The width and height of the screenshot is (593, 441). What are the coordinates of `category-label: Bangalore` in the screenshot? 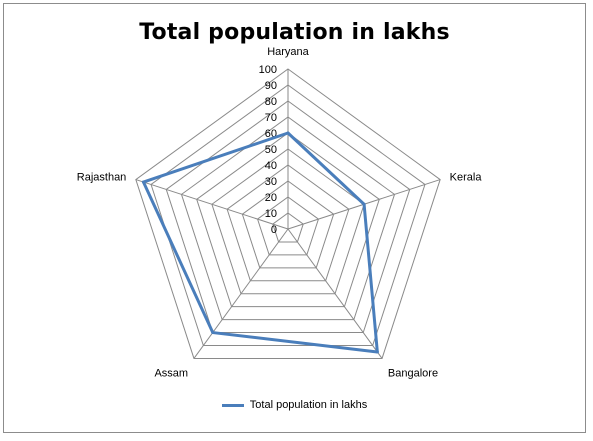 It's located at (413, 374).